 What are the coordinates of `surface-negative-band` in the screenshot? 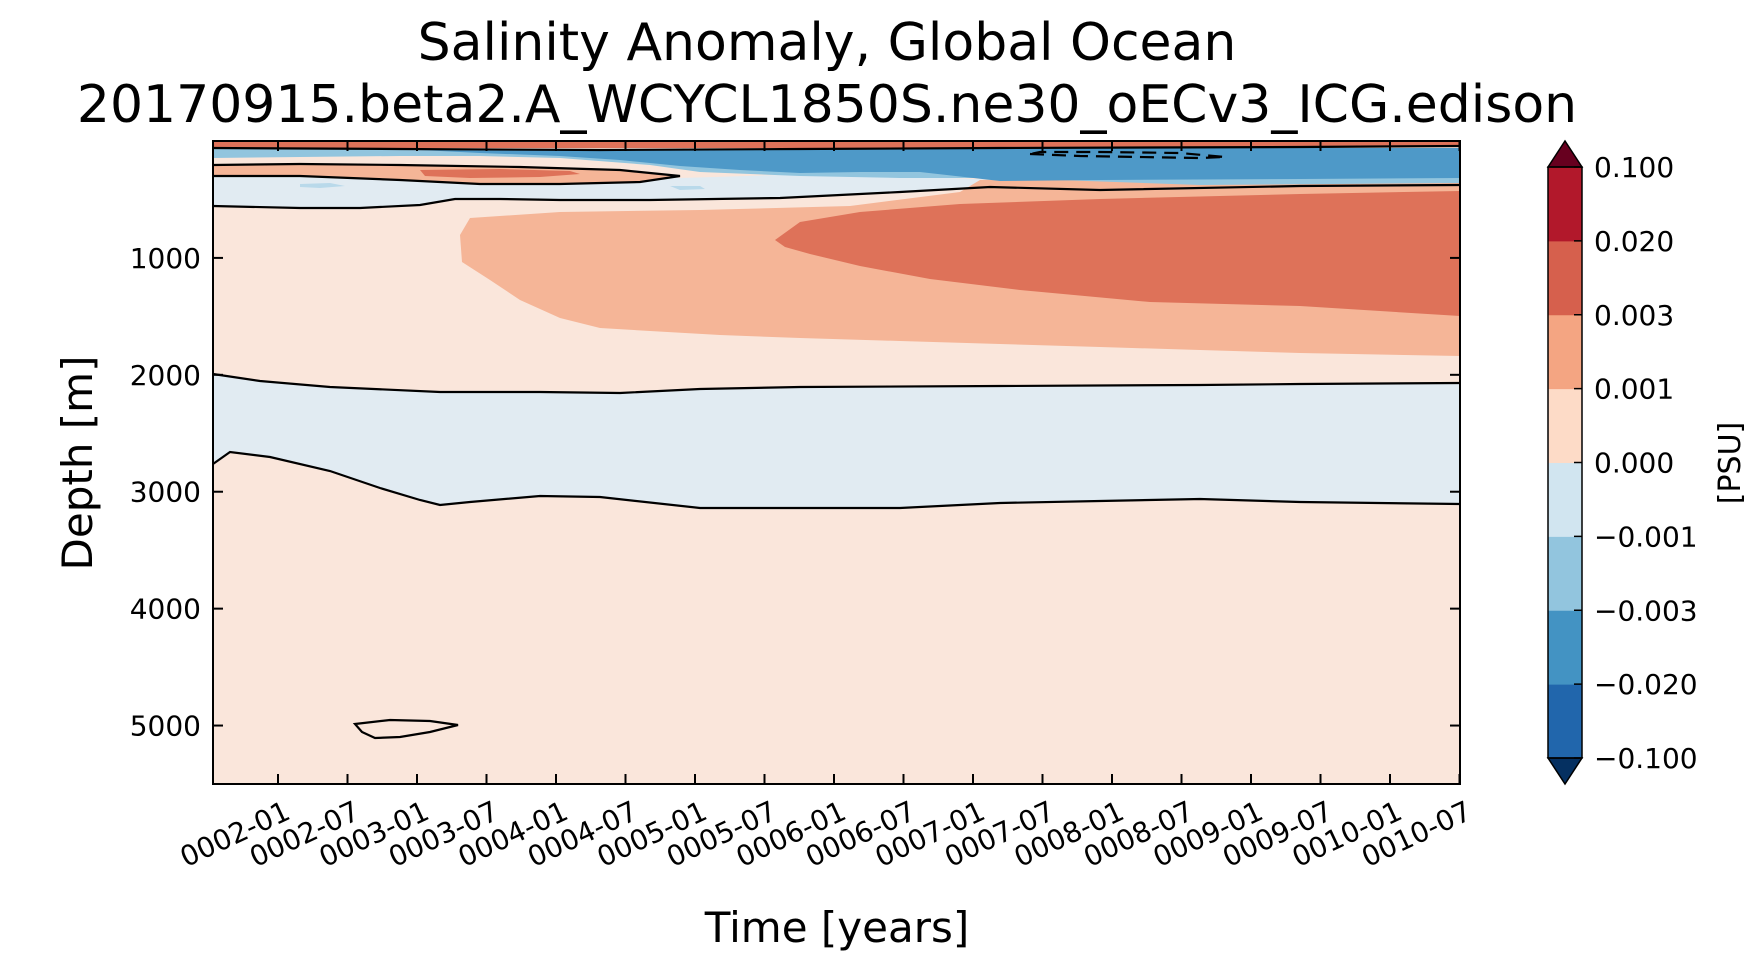 It's located at (940, 164).